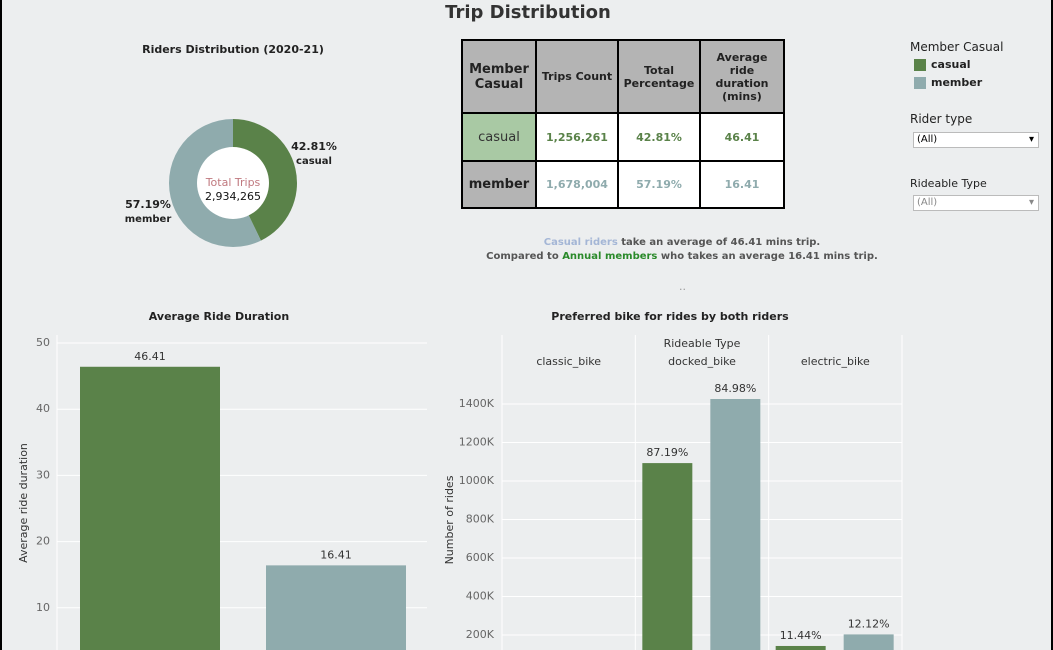 The height and width of the screenshot is (650, 1053). Describe the element at coordinates (577, 137) in the screenshot. I see `table-cell: 1,256,261` at that location.